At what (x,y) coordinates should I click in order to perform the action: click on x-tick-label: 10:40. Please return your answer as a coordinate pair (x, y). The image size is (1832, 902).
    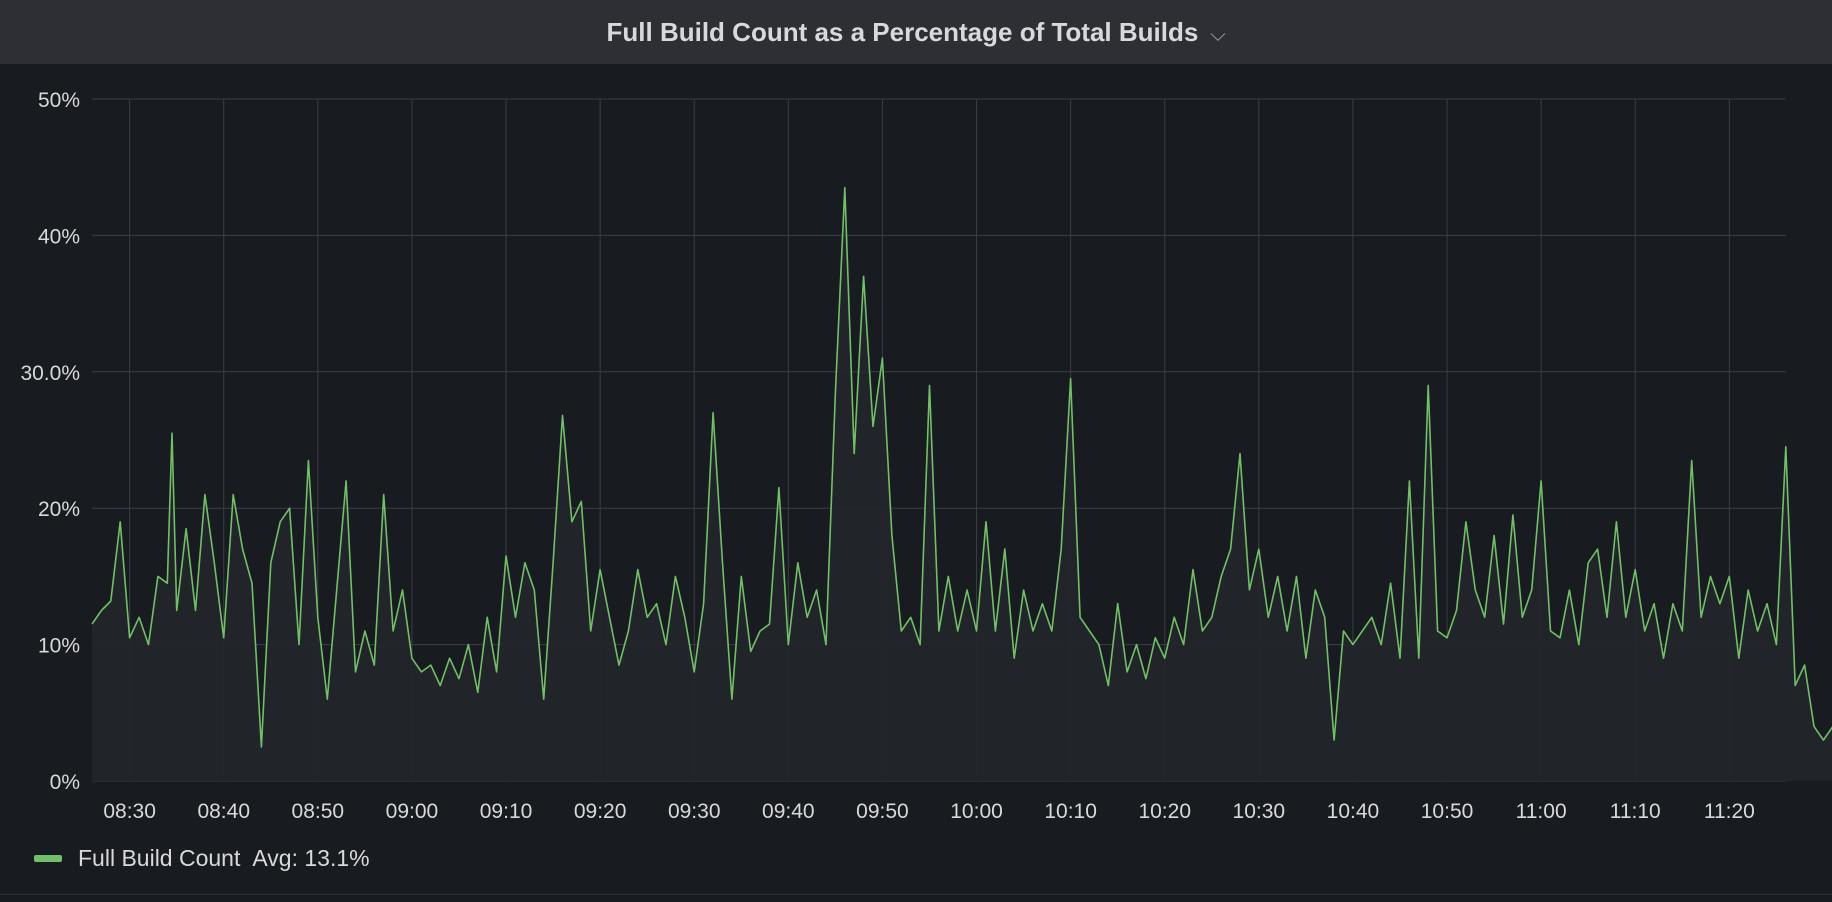
    Looking at the image, I should click on (1353, 811).